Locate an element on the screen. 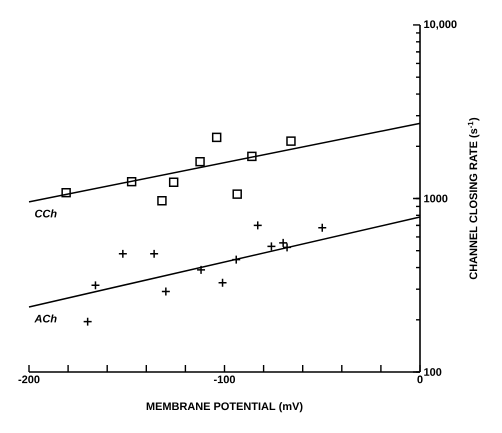 This screenshot has width=502, height=433. series-label: CCh is located at coordinates (46, 213).